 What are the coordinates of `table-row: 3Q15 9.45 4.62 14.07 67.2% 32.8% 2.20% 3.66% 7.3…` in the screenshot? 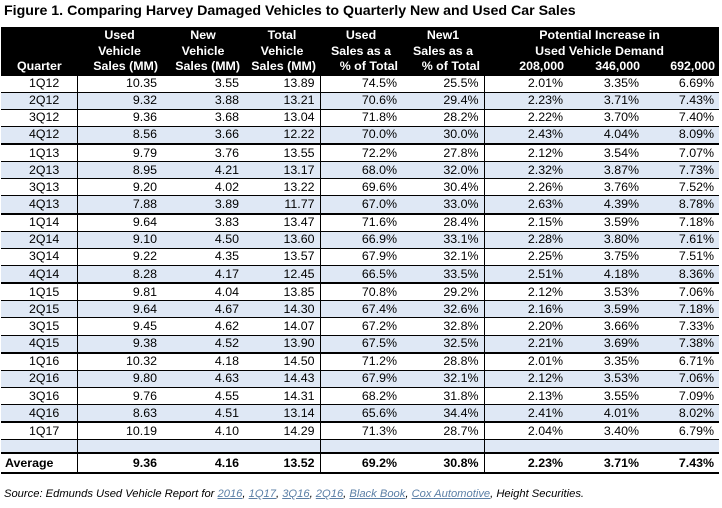 It's located at (360, 326).